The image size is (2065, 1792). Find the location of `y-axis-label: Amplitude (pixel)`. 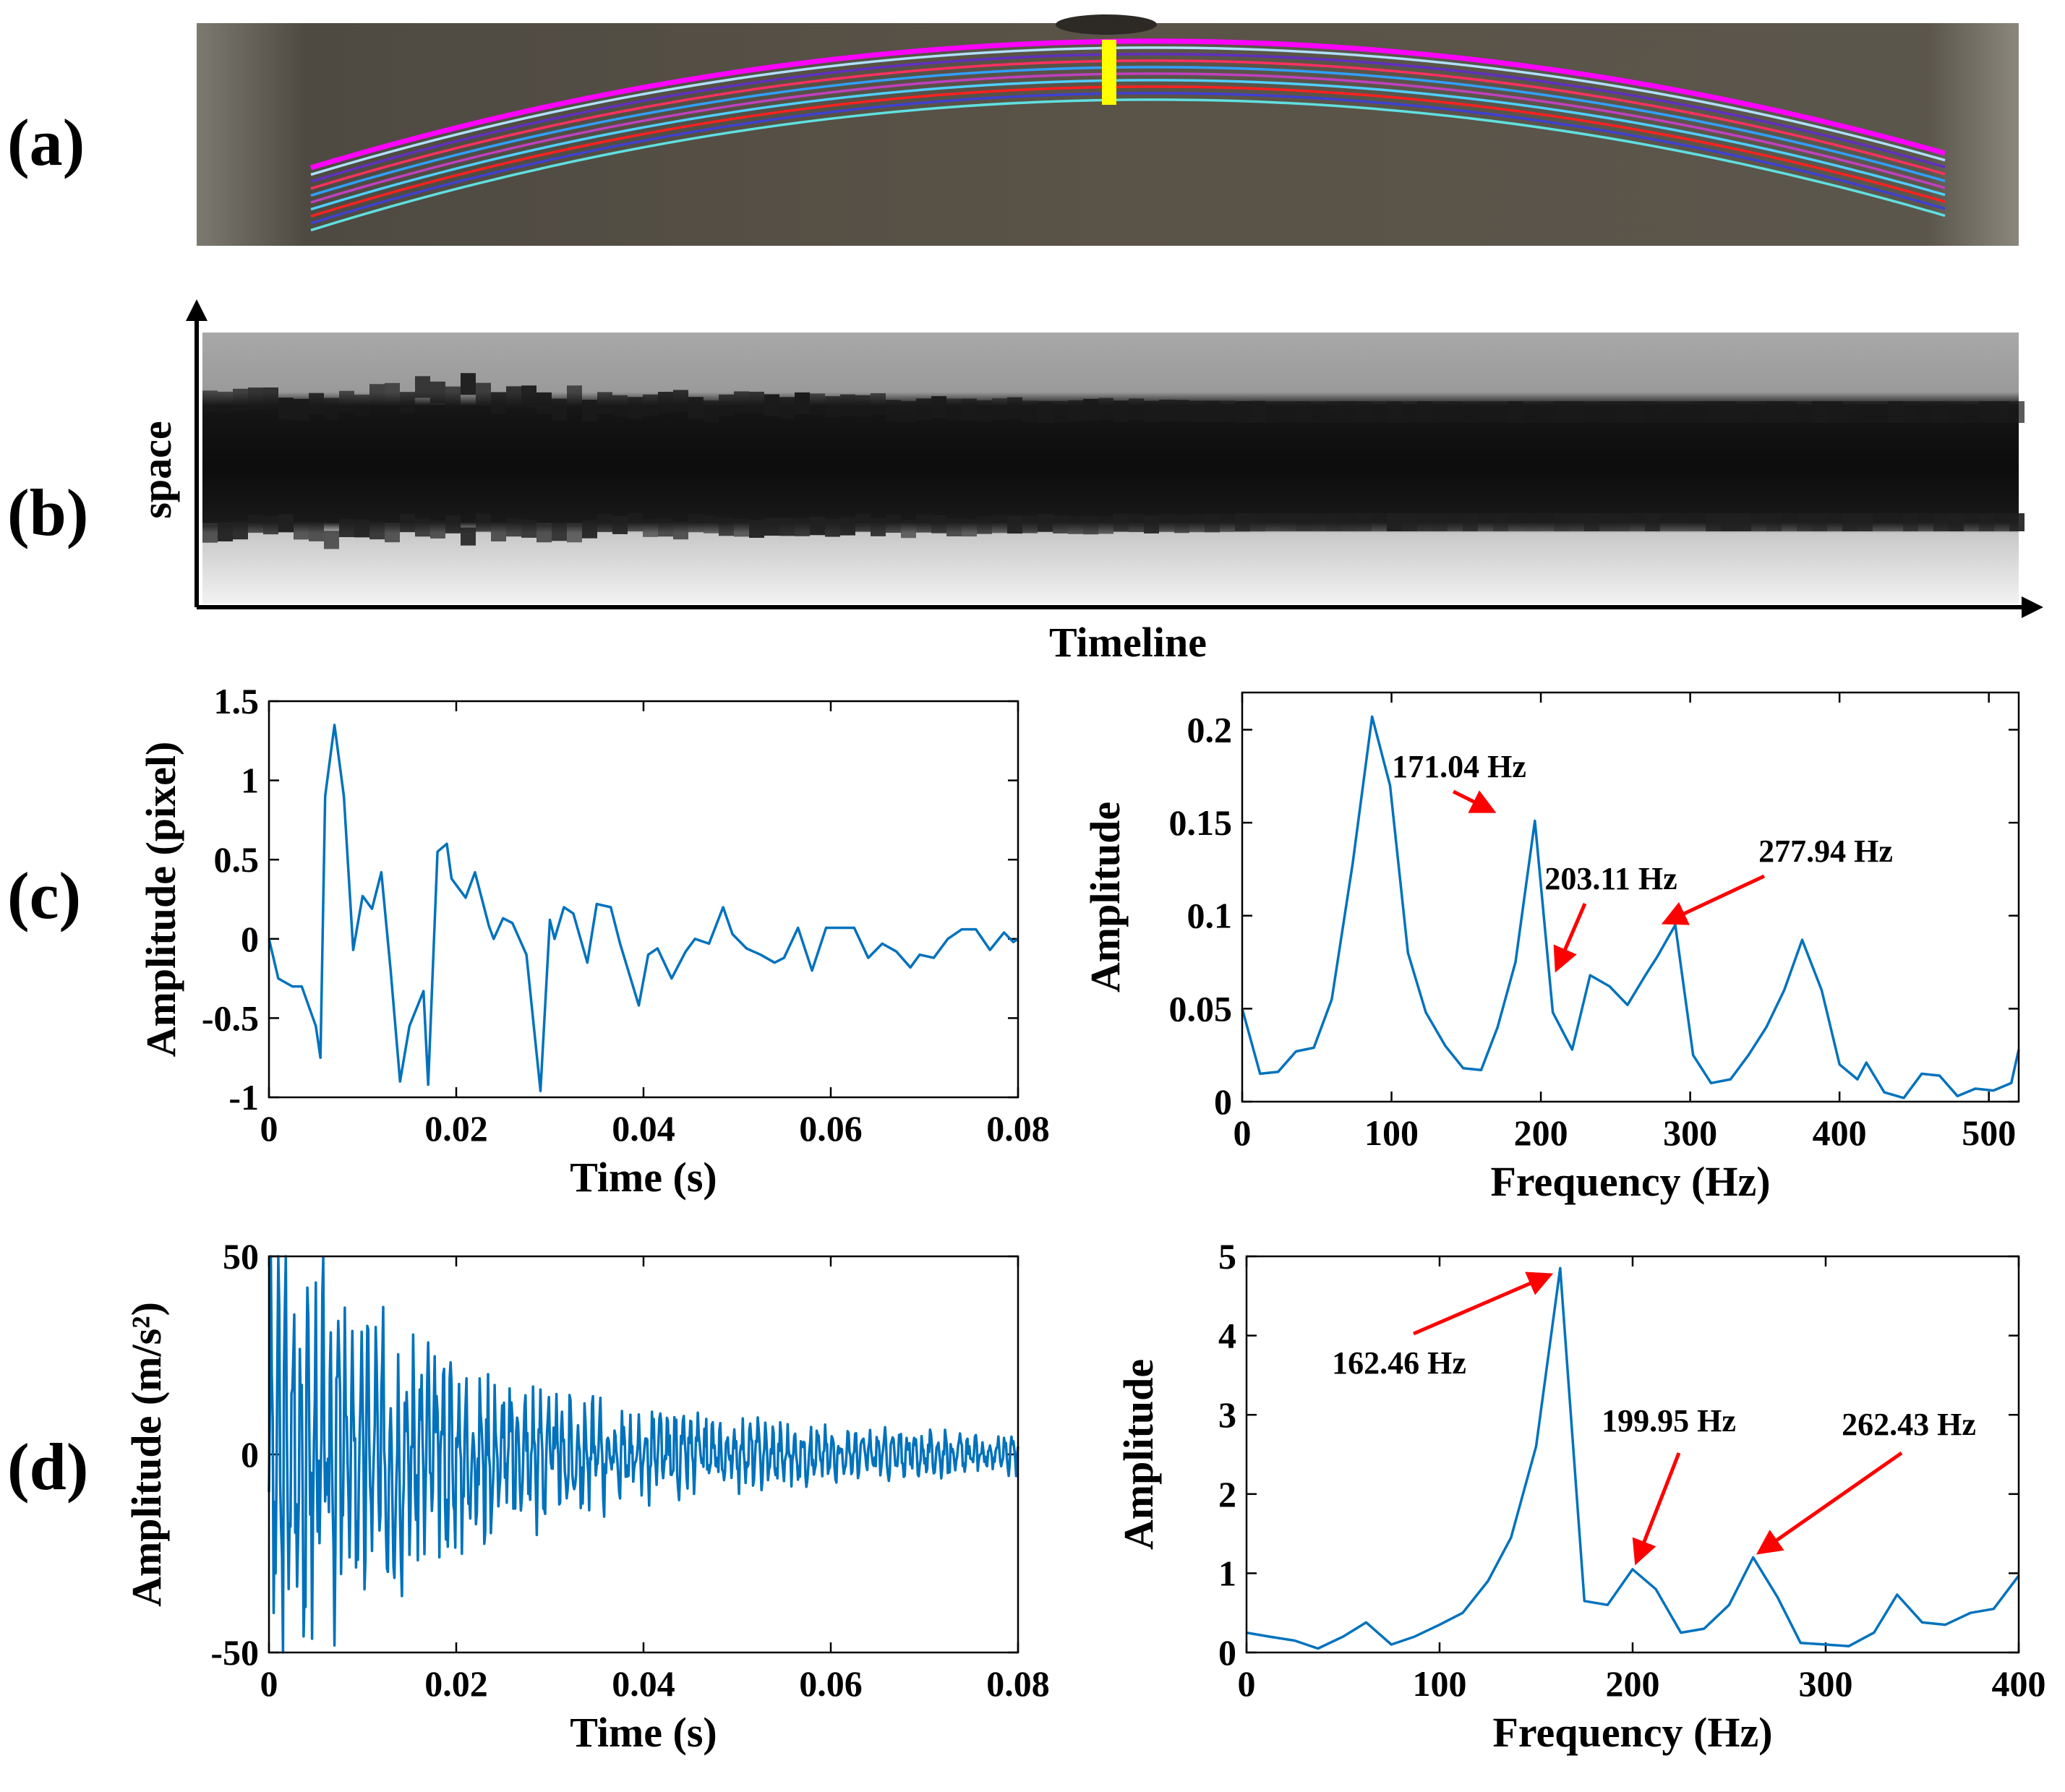

y-axis-label: Amplitude (pixel) is located at coordinates (160, 900).